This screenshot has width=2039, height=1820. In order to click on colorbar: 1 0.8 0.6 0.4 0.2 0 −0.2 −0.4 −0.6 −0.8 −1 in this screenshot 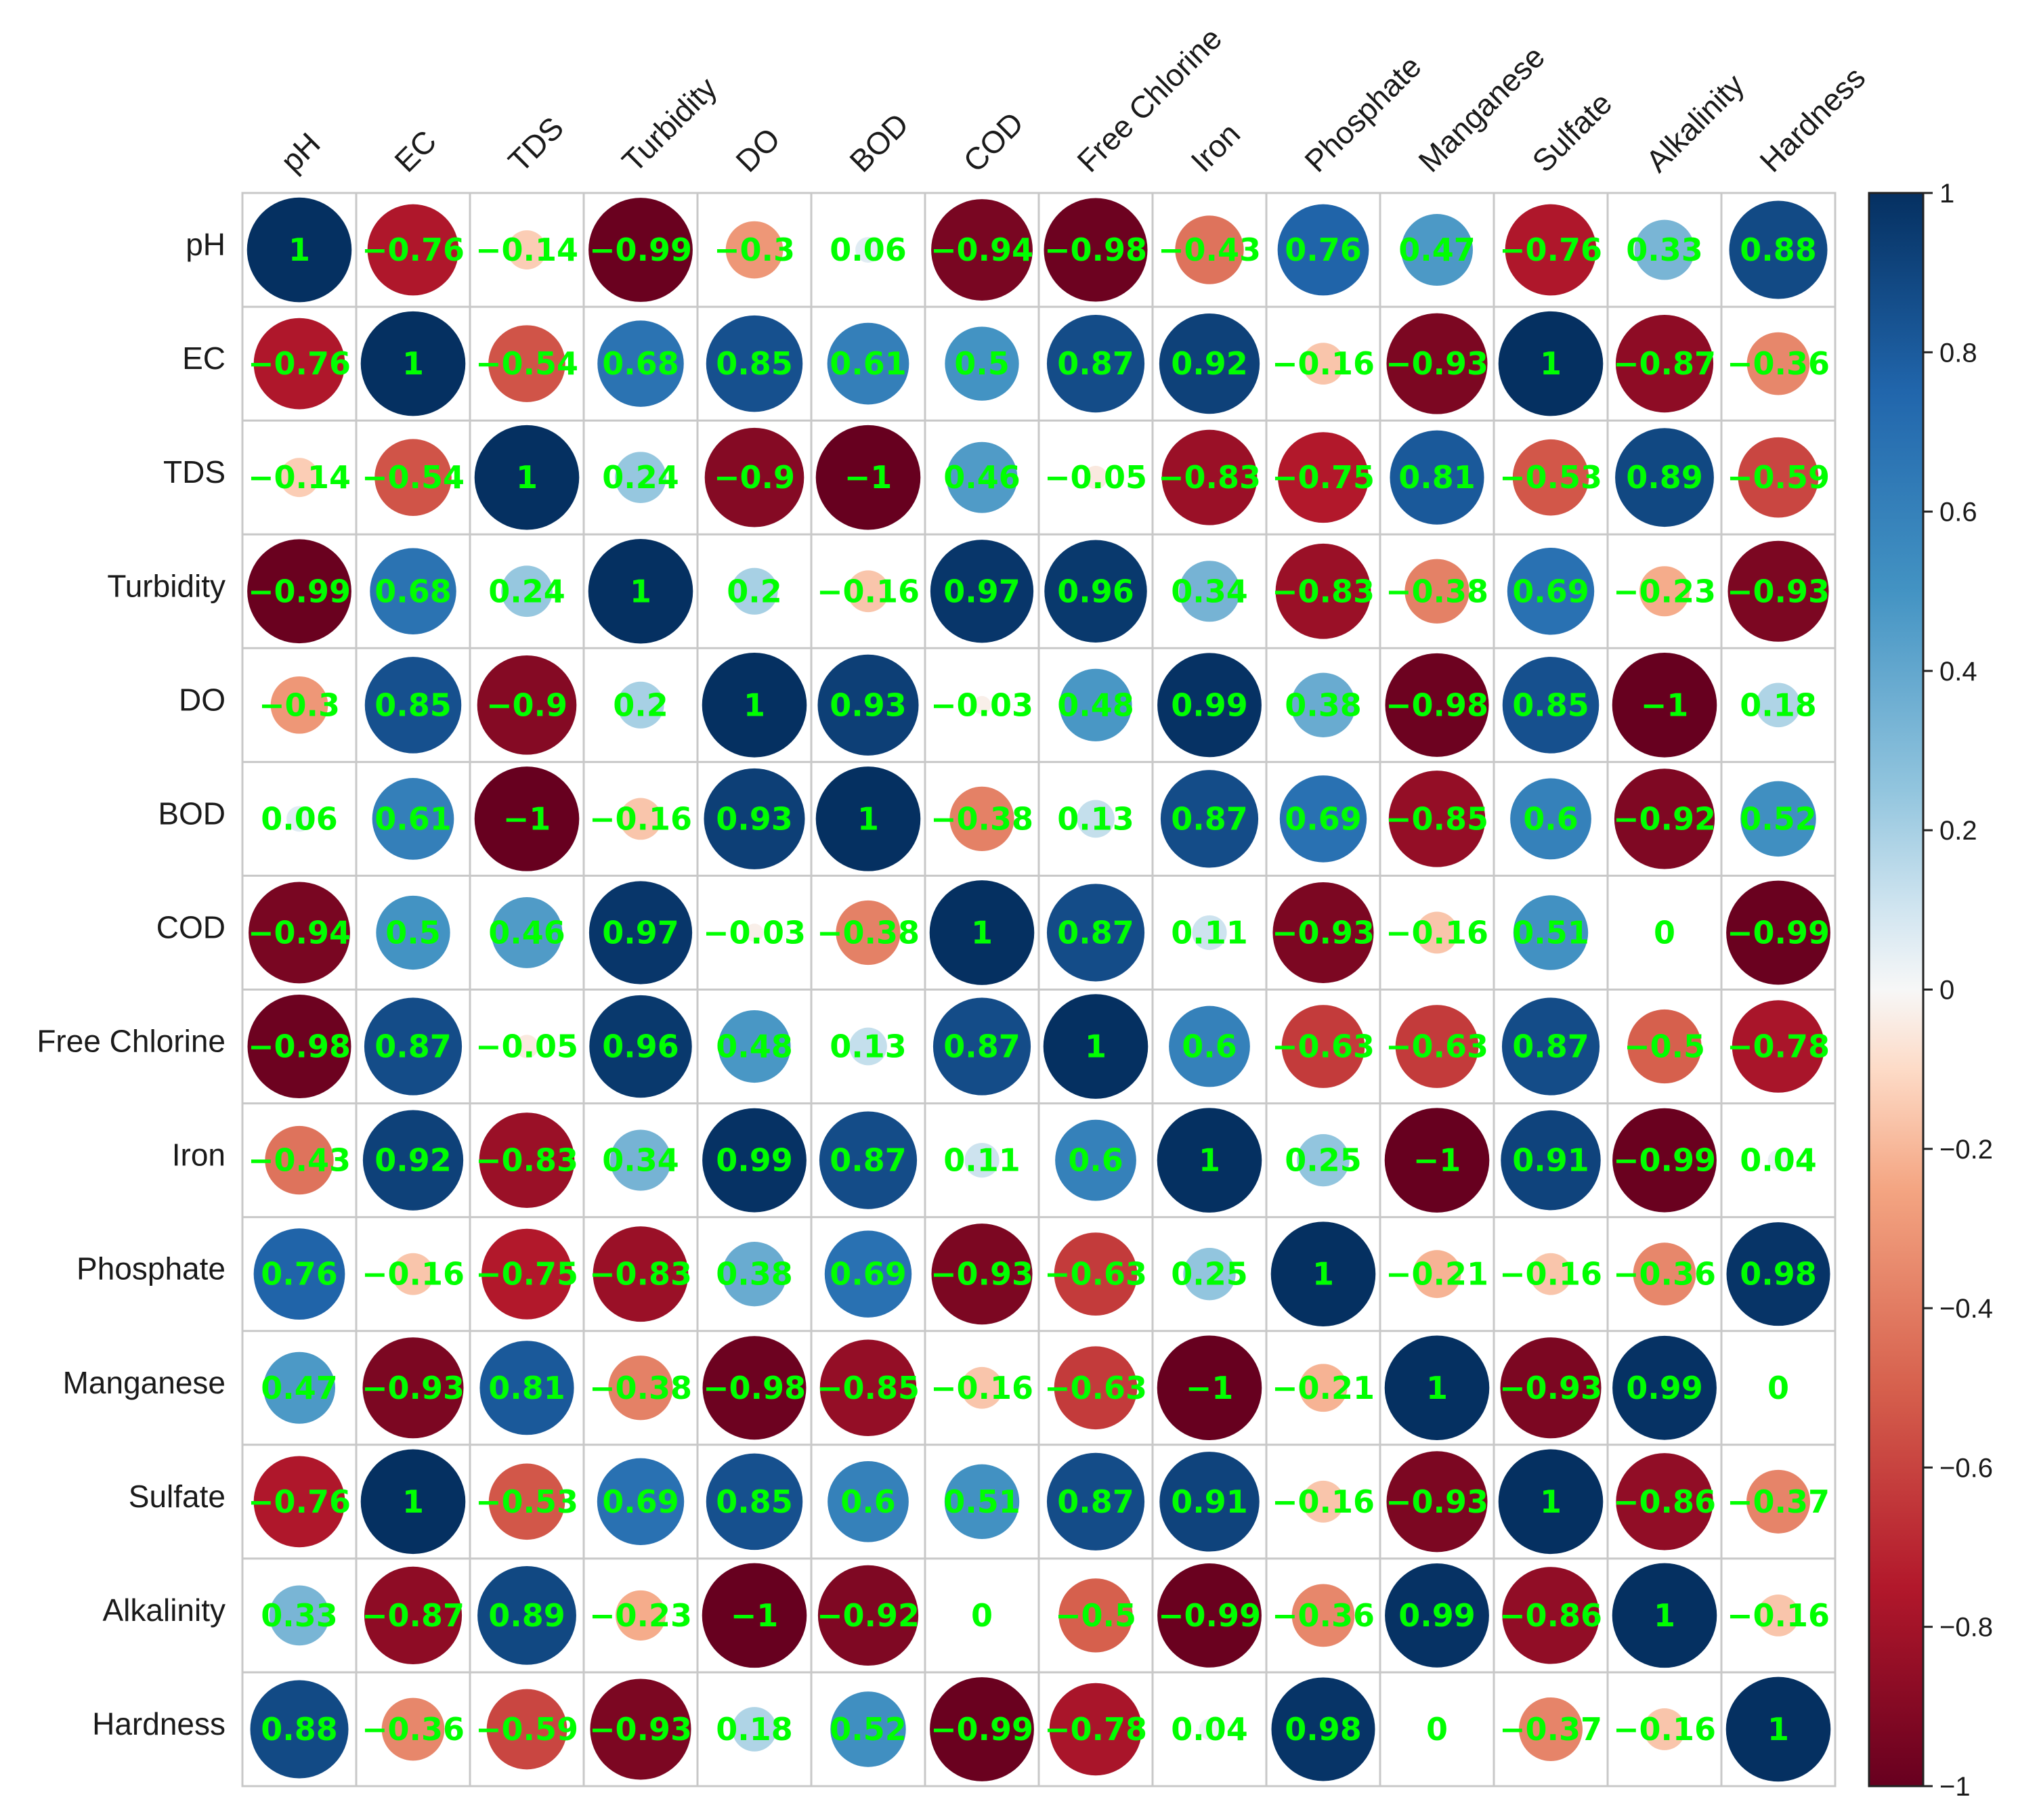, I will do `click(1930, 990)`.